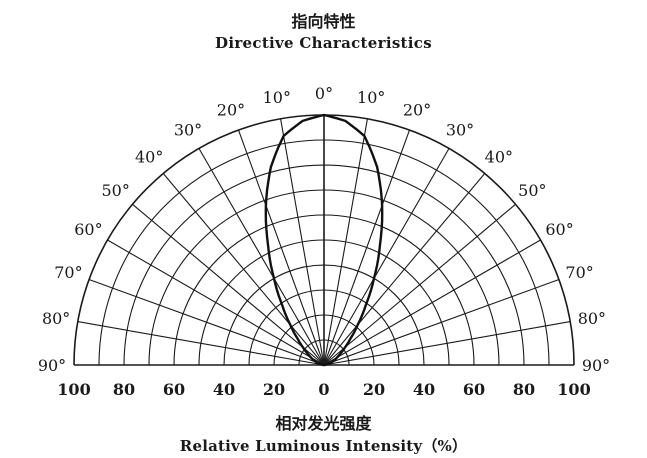 Image resolution: width=647 pixels, height=458 pixels. Describe the element at coordinates (324, 93) in the screenshot. I see `angle-label: 0°` at that location.